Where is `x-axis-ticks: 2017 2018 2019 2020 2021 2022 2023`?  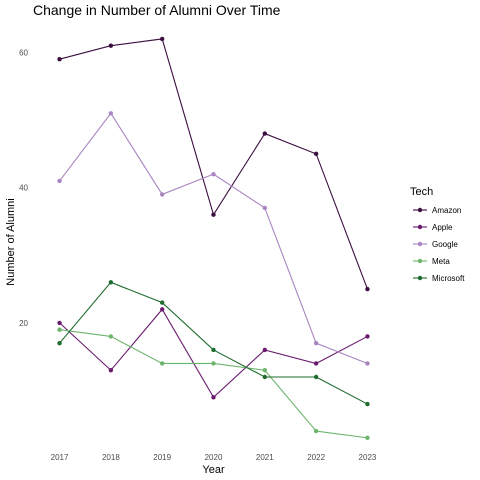
x-axis-ticks: 2017 2018 2019 2020 2021 2022 2023 is located at coordinates (214, 457).